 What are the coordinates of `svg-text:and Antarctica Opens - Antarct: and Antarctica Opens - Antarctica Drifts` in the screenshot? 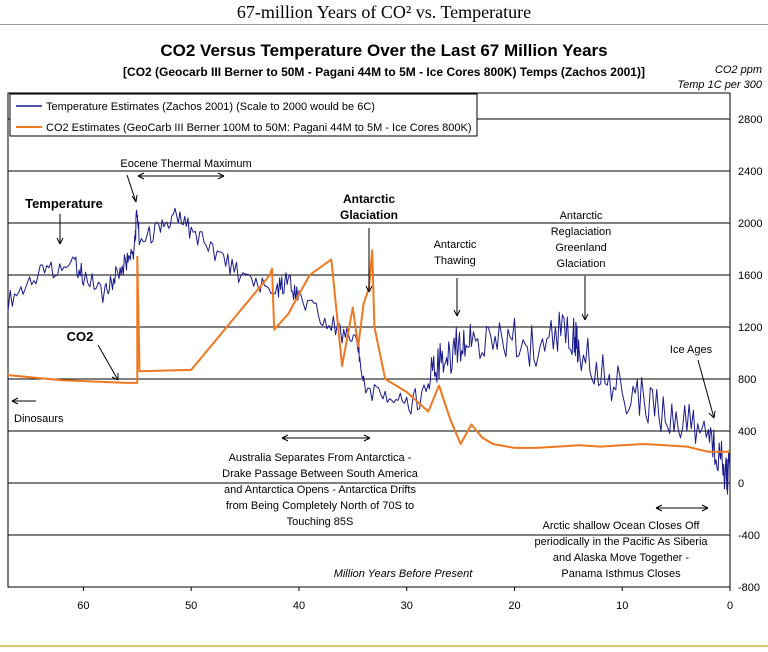 It's located at (320, 490).